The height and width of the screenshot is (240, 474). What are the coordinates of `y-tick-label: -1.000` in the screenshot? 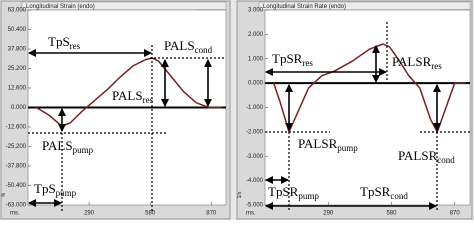 It's located at (255, 108).